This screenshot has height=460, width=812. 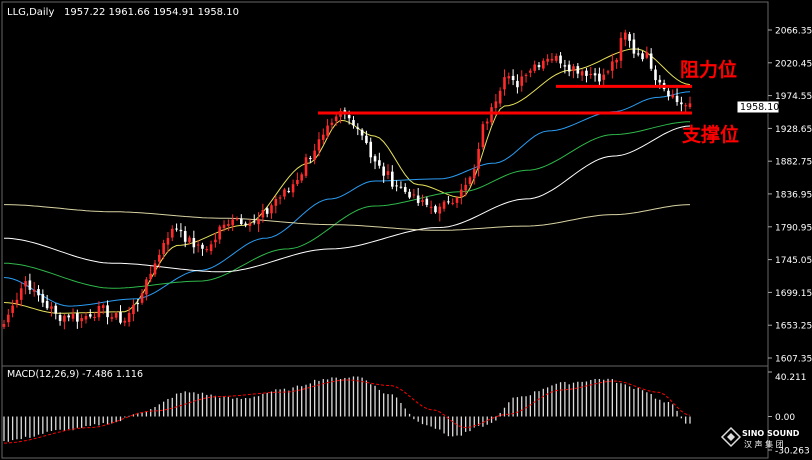 What do you see at coordinates (347, 217) in the screenshot?
I see `moving-average-line` at bounding box center [347, 217].